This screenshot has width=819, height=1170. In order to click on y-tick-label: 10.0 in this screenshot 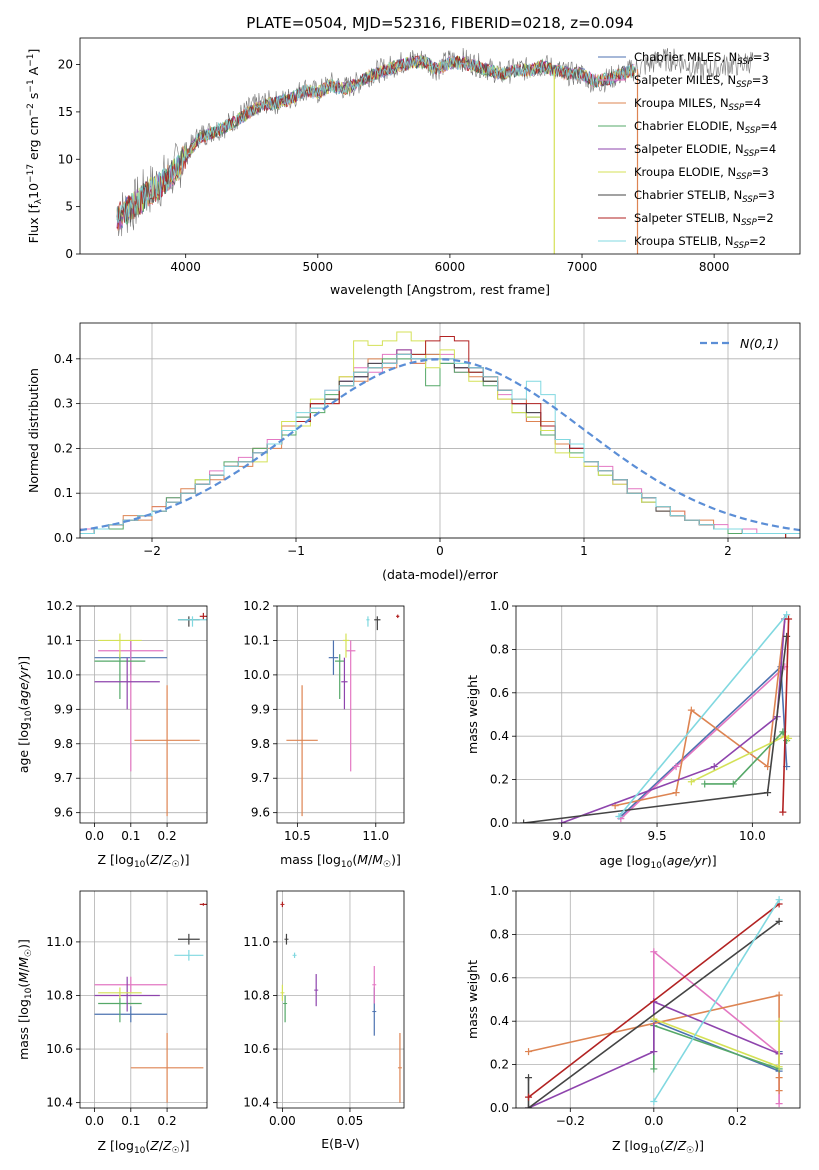, I will do `click(256, 675)`.